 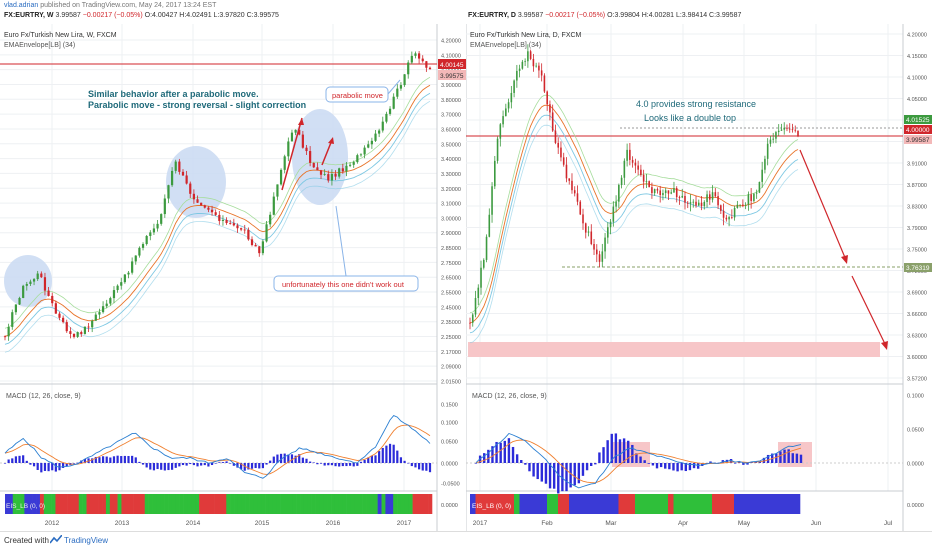 I want to click on macd-line, so click(x=638, y=460).